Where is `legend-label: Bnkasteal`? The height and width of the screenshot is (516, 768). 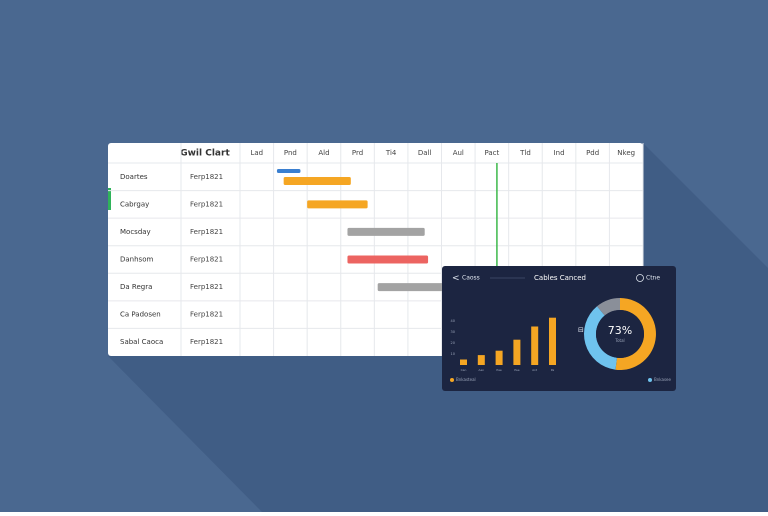
legend-label: Bnkasteal is located at coordinates (466, 379).